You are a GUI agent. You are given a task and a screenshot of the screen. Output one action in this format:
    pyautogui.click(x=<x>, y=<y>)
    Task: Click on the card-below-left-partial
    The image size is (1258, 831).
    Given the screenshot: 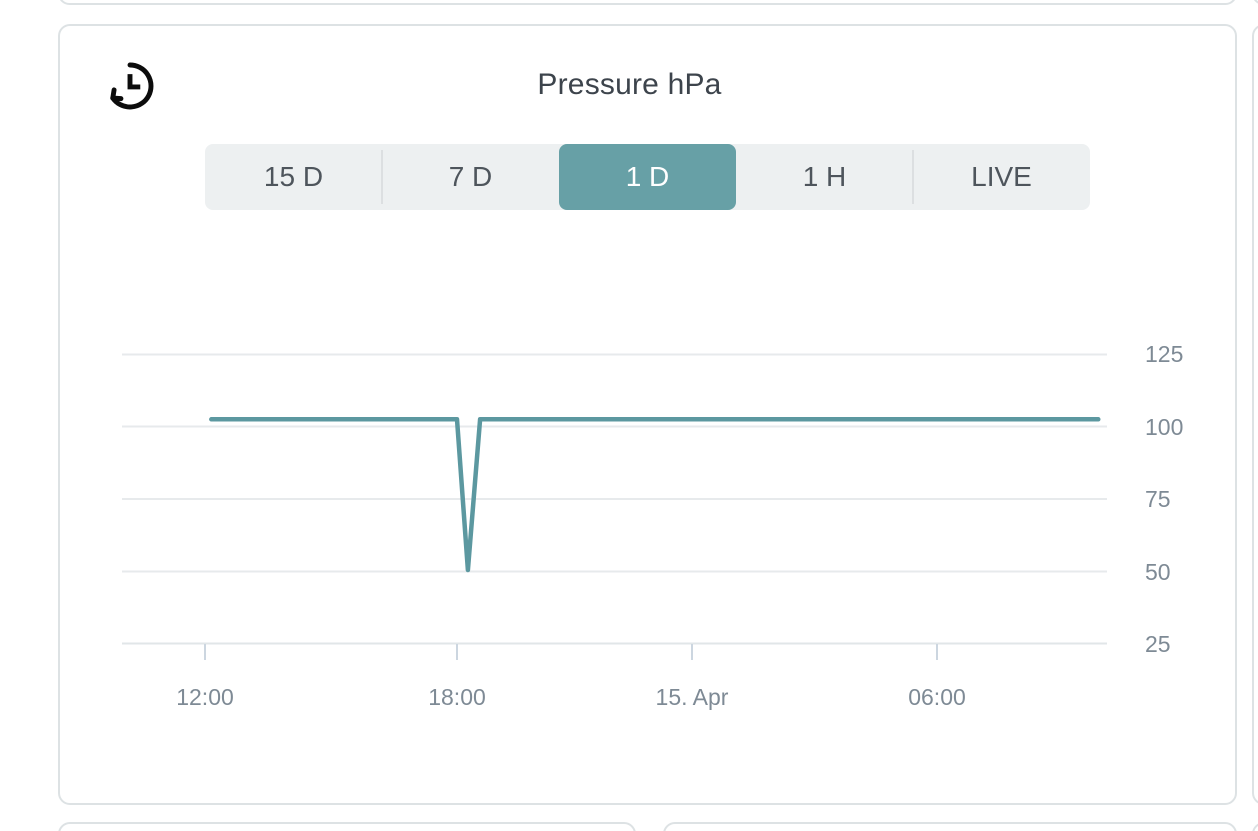 What is the action you would take?
    pyautogui.click(x=347, y=826)
    